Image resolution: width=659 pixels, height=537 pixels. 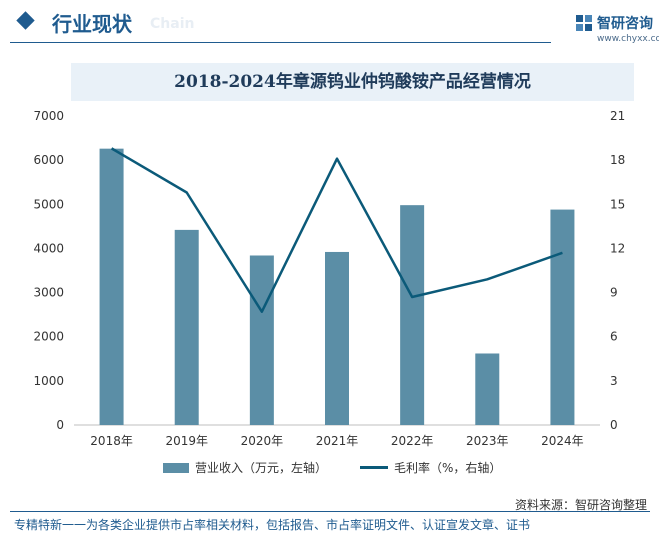 What do you see at coordinates (48, 116) in the screenshot?
I see `y-left-tick-label: 7000` at bounding box center [48, 116].